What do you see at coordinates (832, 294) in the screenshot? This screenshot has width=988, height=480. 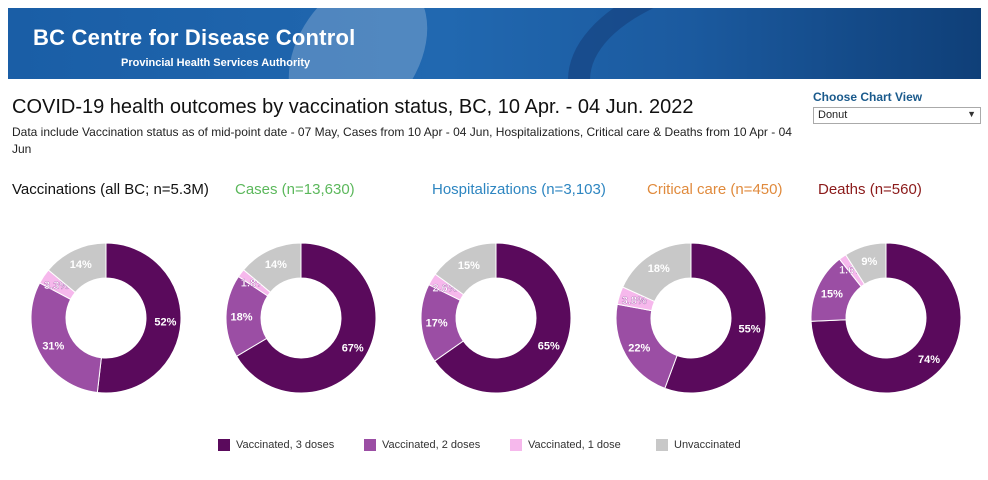 I see `donut-4-label-2-doses: 15%` at bounding box center [832, 294].